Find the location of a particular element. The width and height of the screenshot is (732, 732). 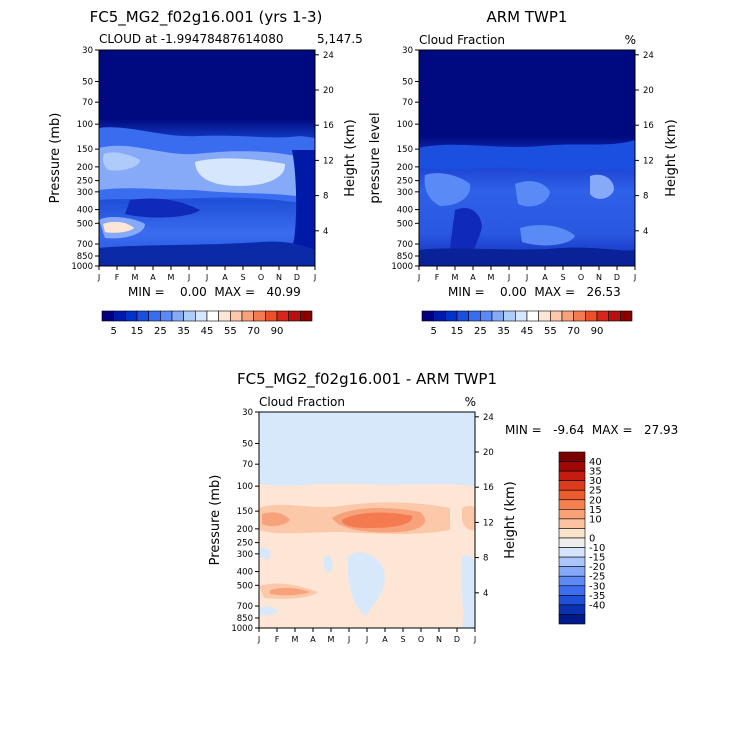

panel2-title: ARM TWP1 is located at coordinates (527, 17).